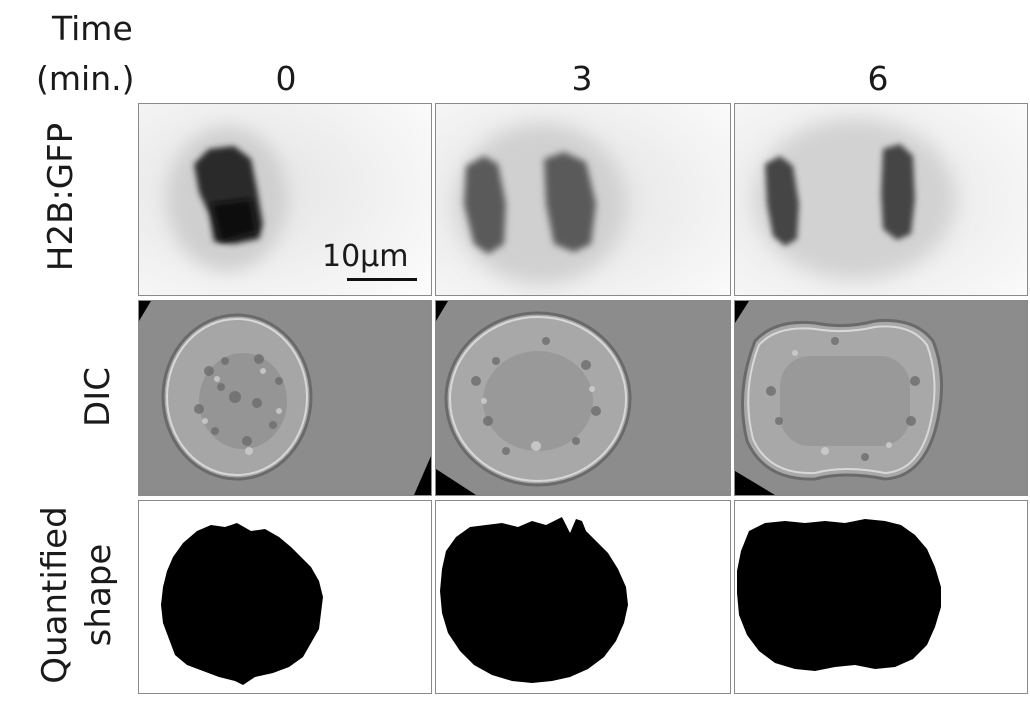 This screenshot has width=1030, height=726. What do you see at coordinates (583, 597) in the screenshot?
I see `shape-panel-t3` at bounding box center [583, 597].